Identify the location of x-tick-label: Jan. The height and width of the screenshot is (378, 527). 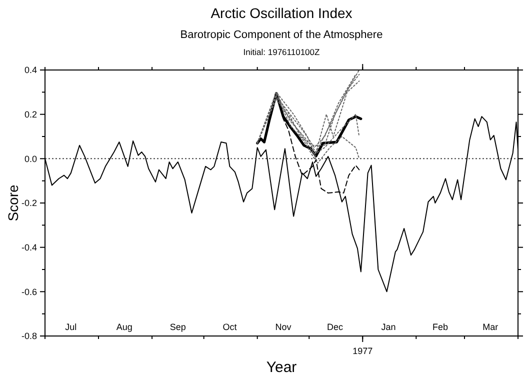
(388, 327).